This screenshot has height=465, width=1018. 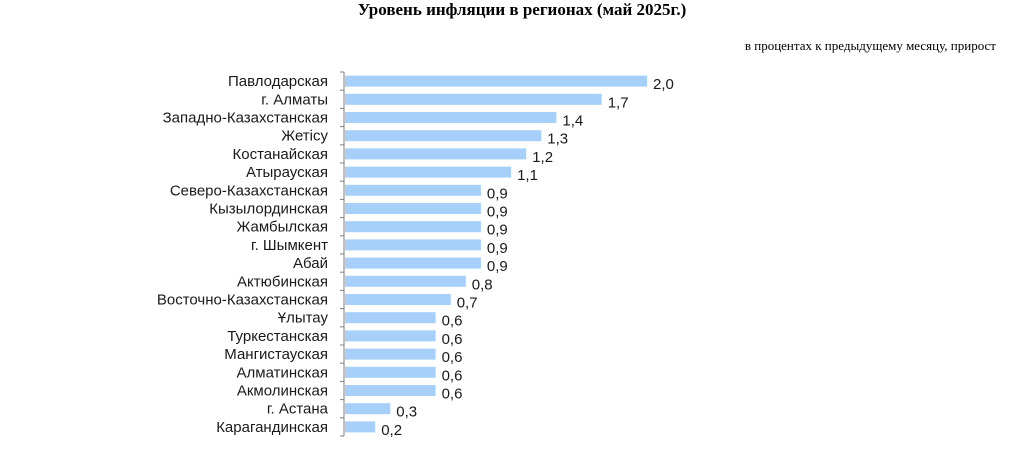 What do you see at coordinates (310, 263) in the screenshot?
I see `category-label: Абай` at bounding box center [310, 263].